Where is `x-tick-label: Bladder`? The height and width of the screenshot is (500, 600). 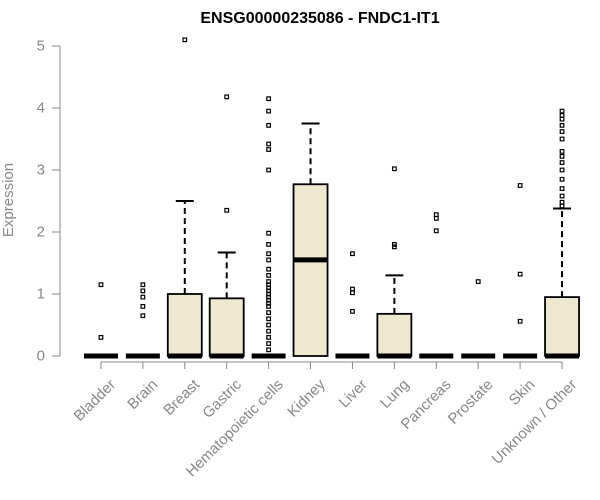
x-tick-label: Bladder is located at coordinates (95, 400).